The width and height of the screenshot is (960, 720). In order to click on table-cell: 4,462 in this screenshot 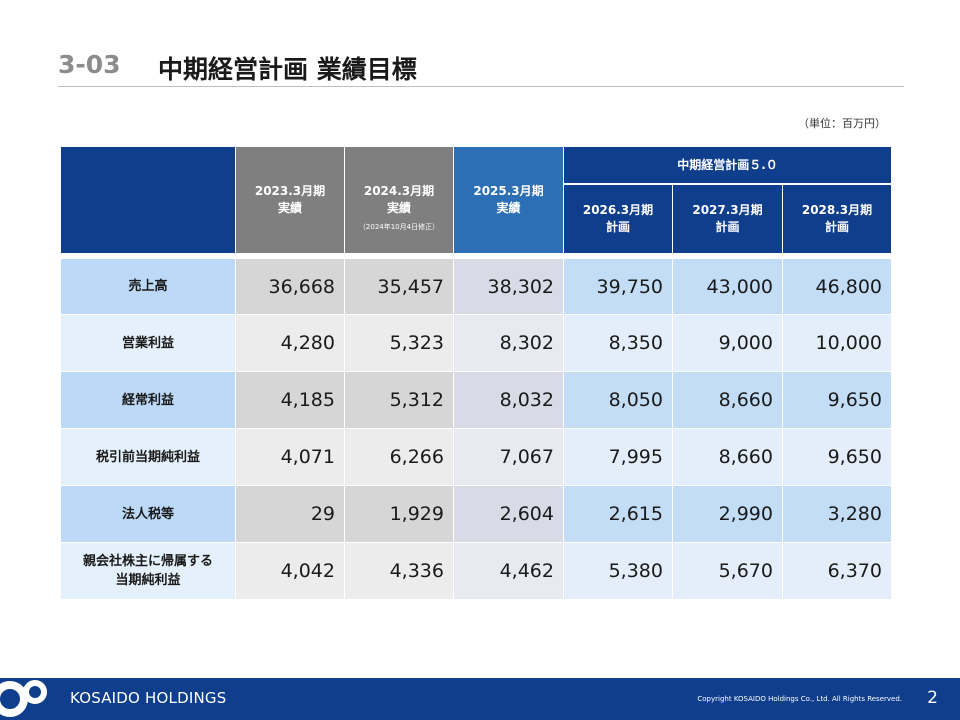, I will do `click(509, 571)`.